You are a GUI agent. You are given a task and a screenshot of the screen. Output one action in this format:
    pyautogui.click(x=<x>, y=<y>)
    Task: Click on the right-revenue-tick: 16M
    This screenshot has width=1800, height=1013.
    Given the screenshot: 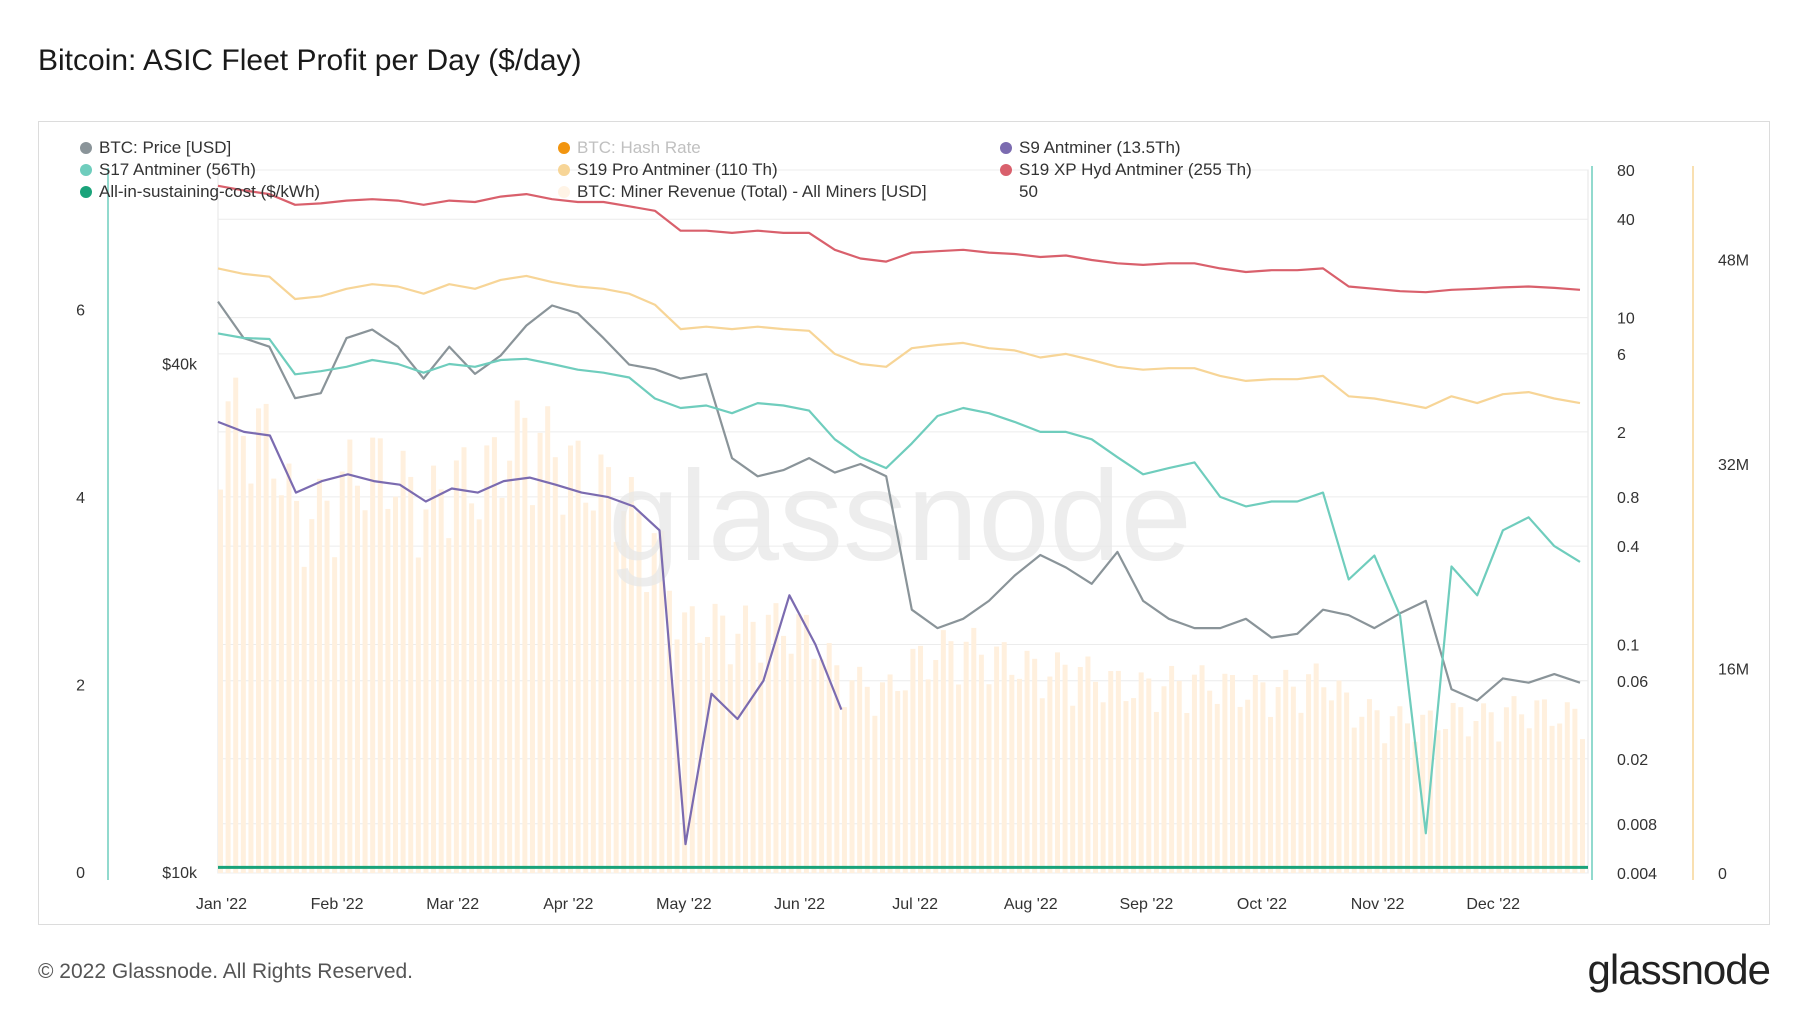 What is the action you would take?
    pyautogui.click(x=1733, y=669)
    